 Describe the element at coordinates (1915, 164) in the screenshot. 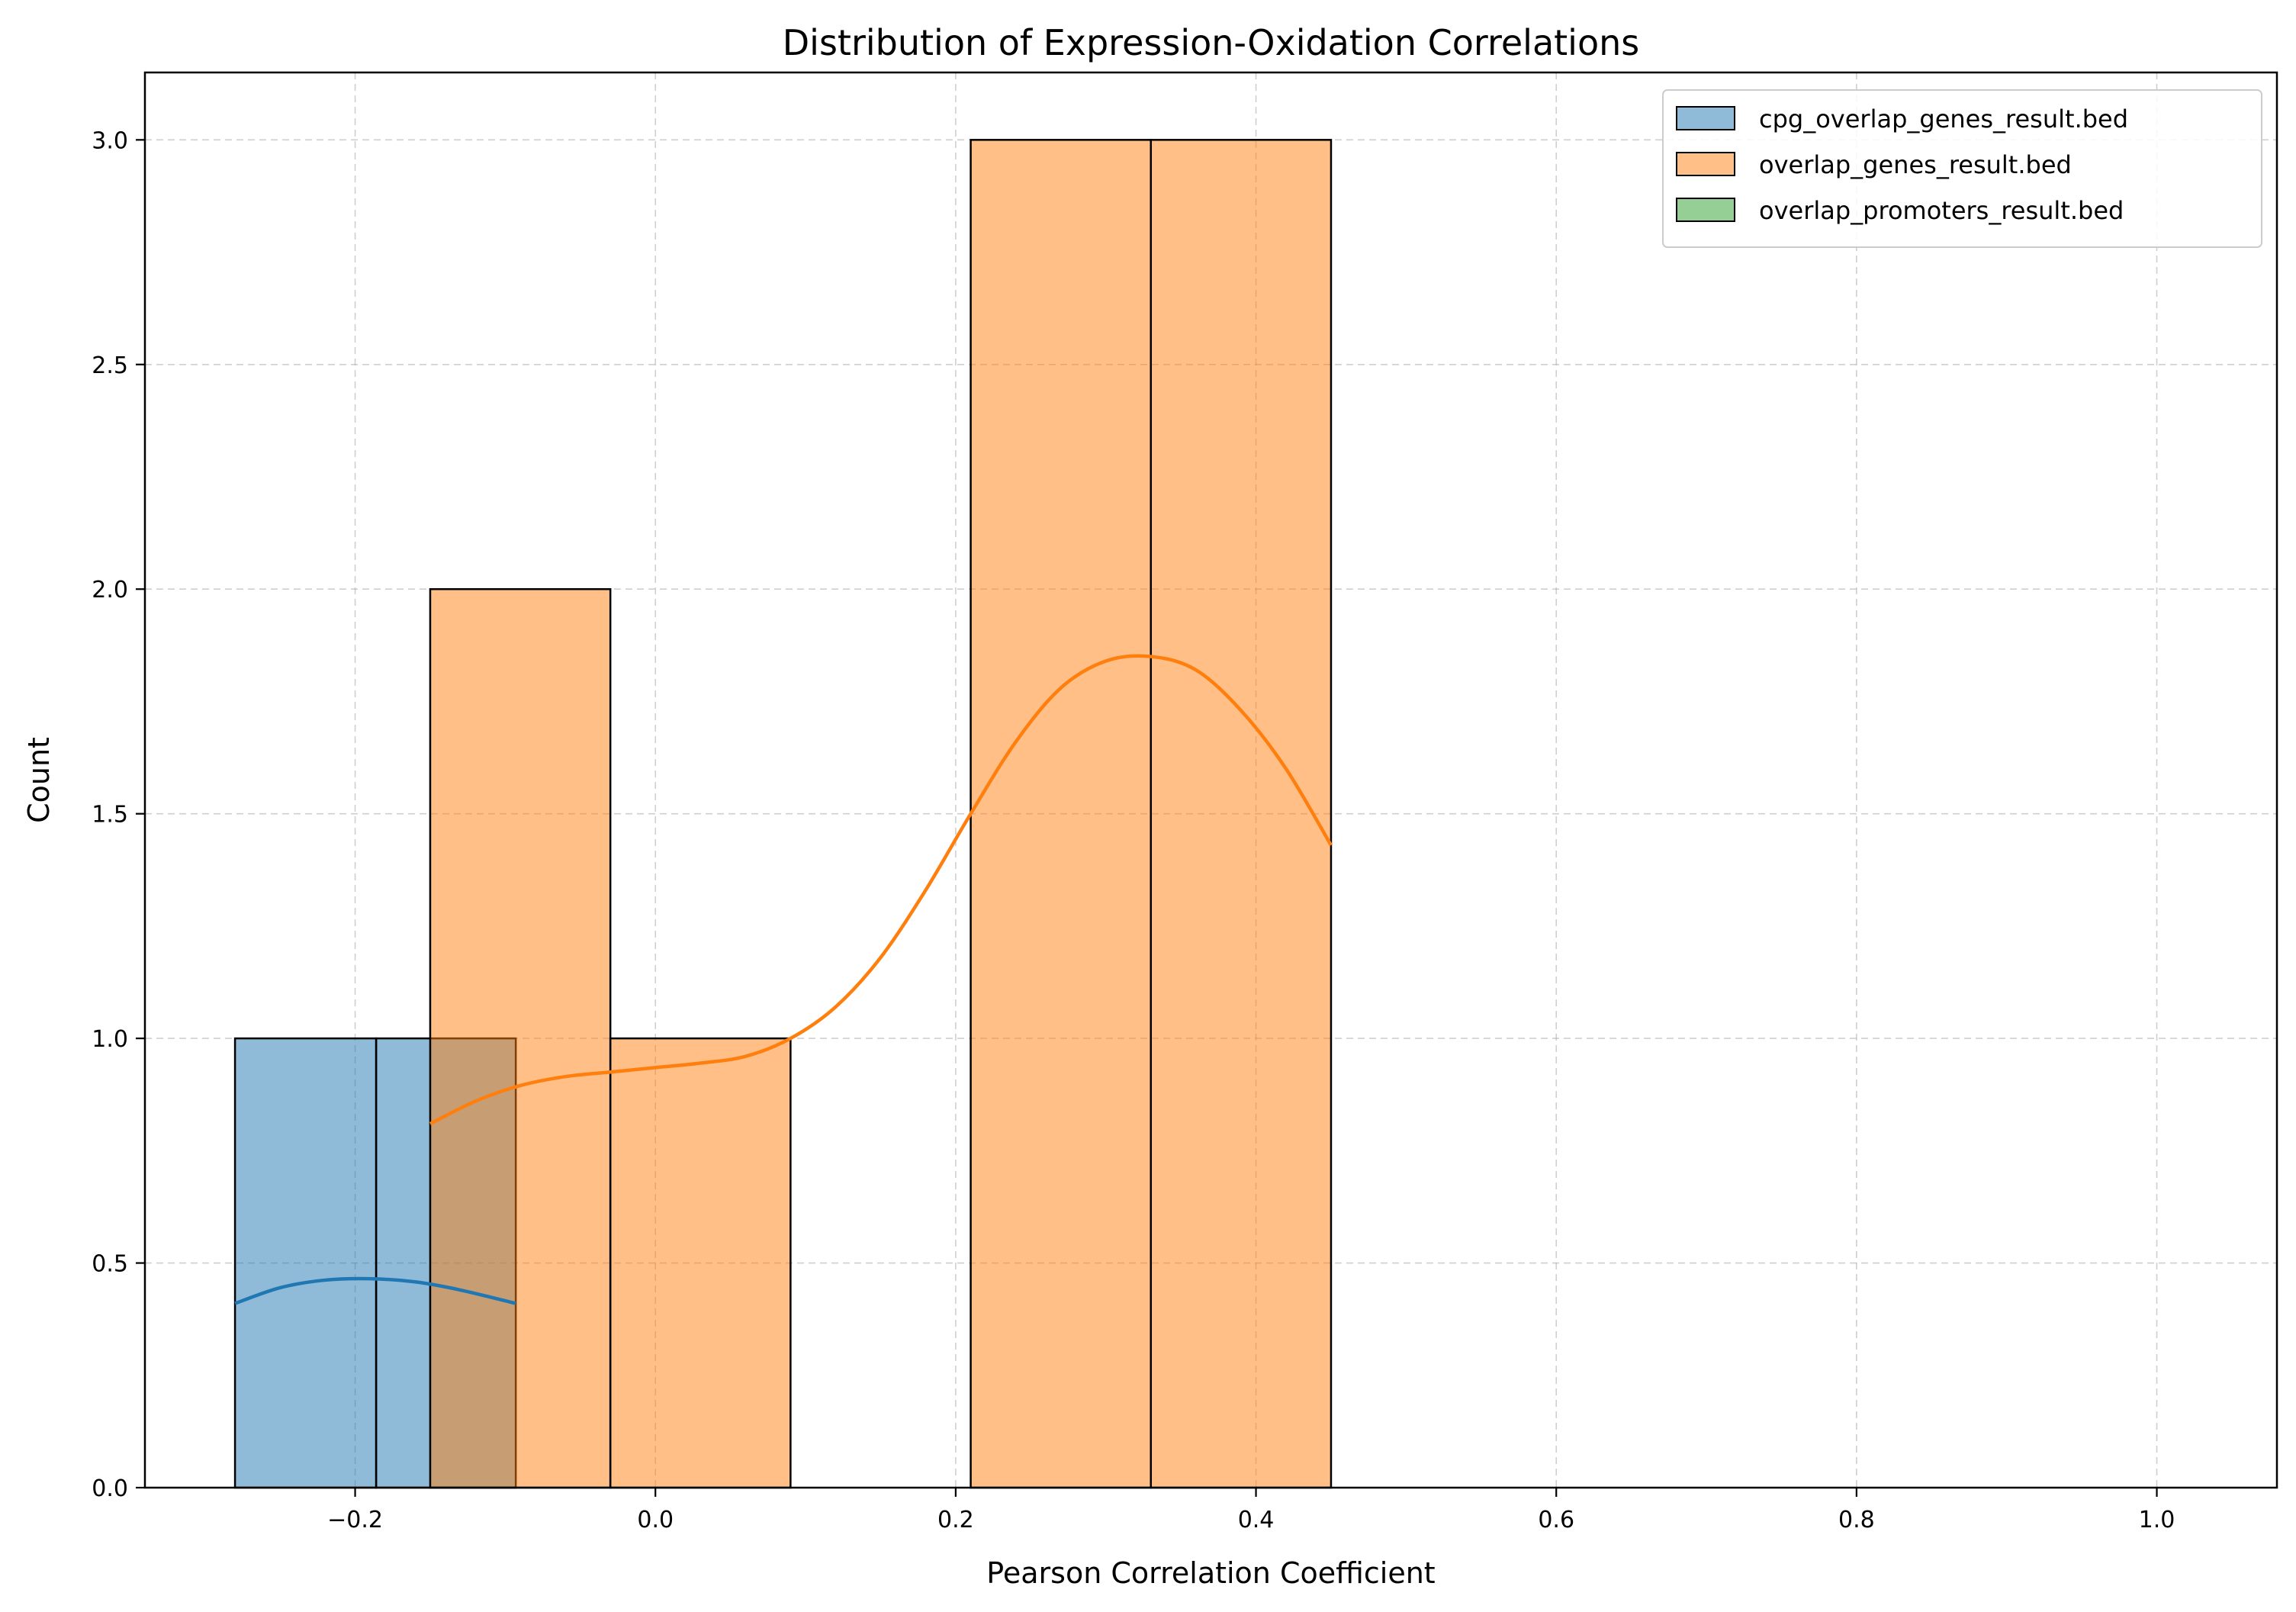

I see `legend-entry: overlap_genes_result.bed` at that location.